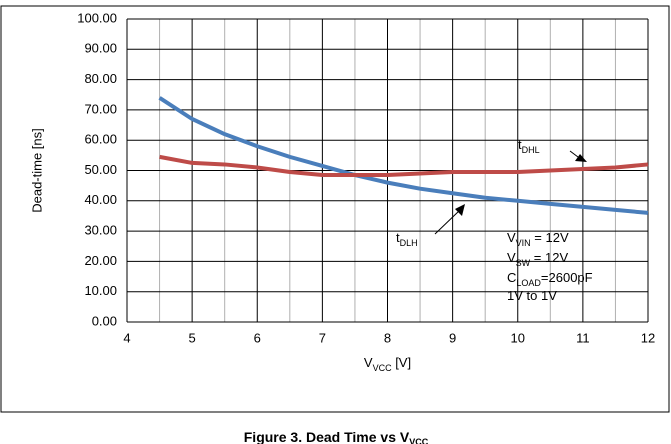 This screenshot has height=444, width=671. I want to click on subscript: VIN, so click(523, 243).